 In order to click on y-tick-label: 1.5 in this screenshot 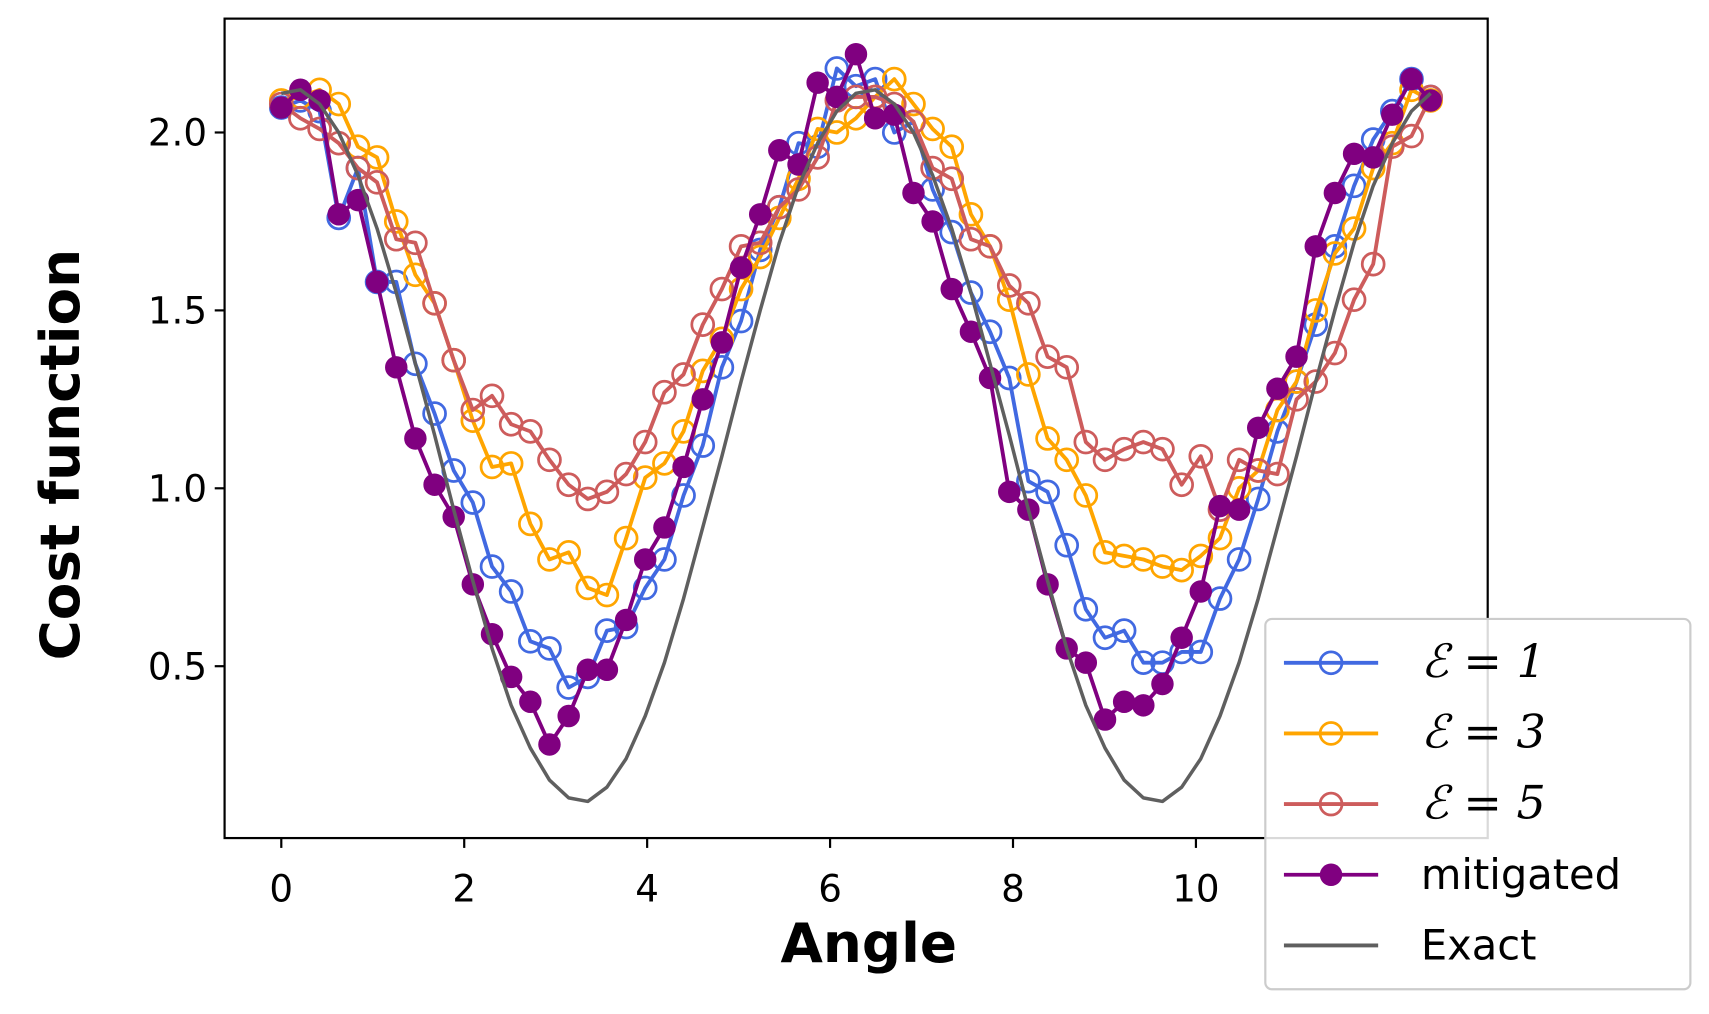, I will do `click(177, 311)`.